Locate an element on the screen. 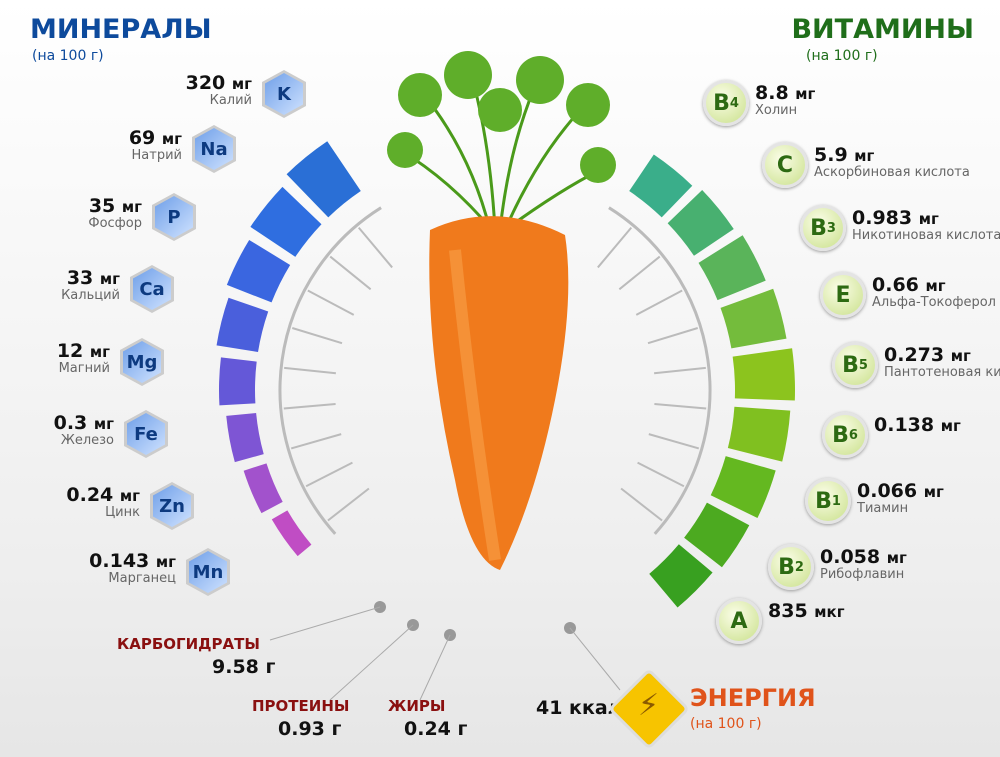 The width and height of the screenshot is (1000, 757). vitamins-title: ВИТАМИНЫ is located at coordinates (882, 29).